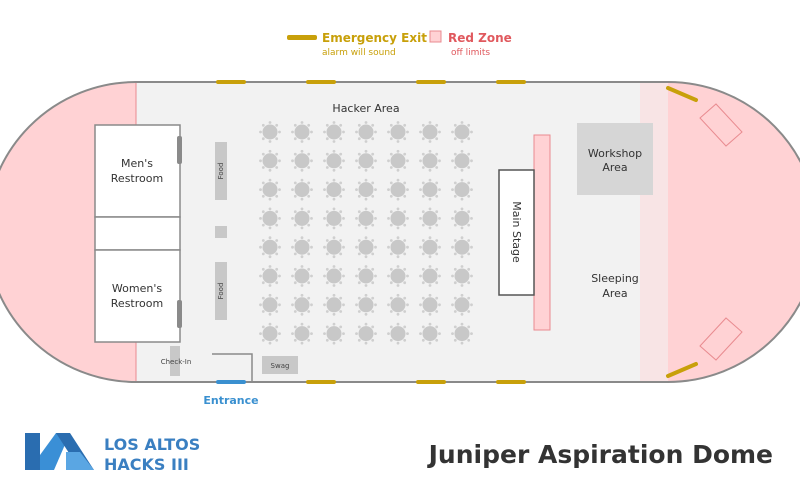 This screenshot has height=500, width=800. I want to click on hacker-area-label: Hacker Area, so click(365, 108).